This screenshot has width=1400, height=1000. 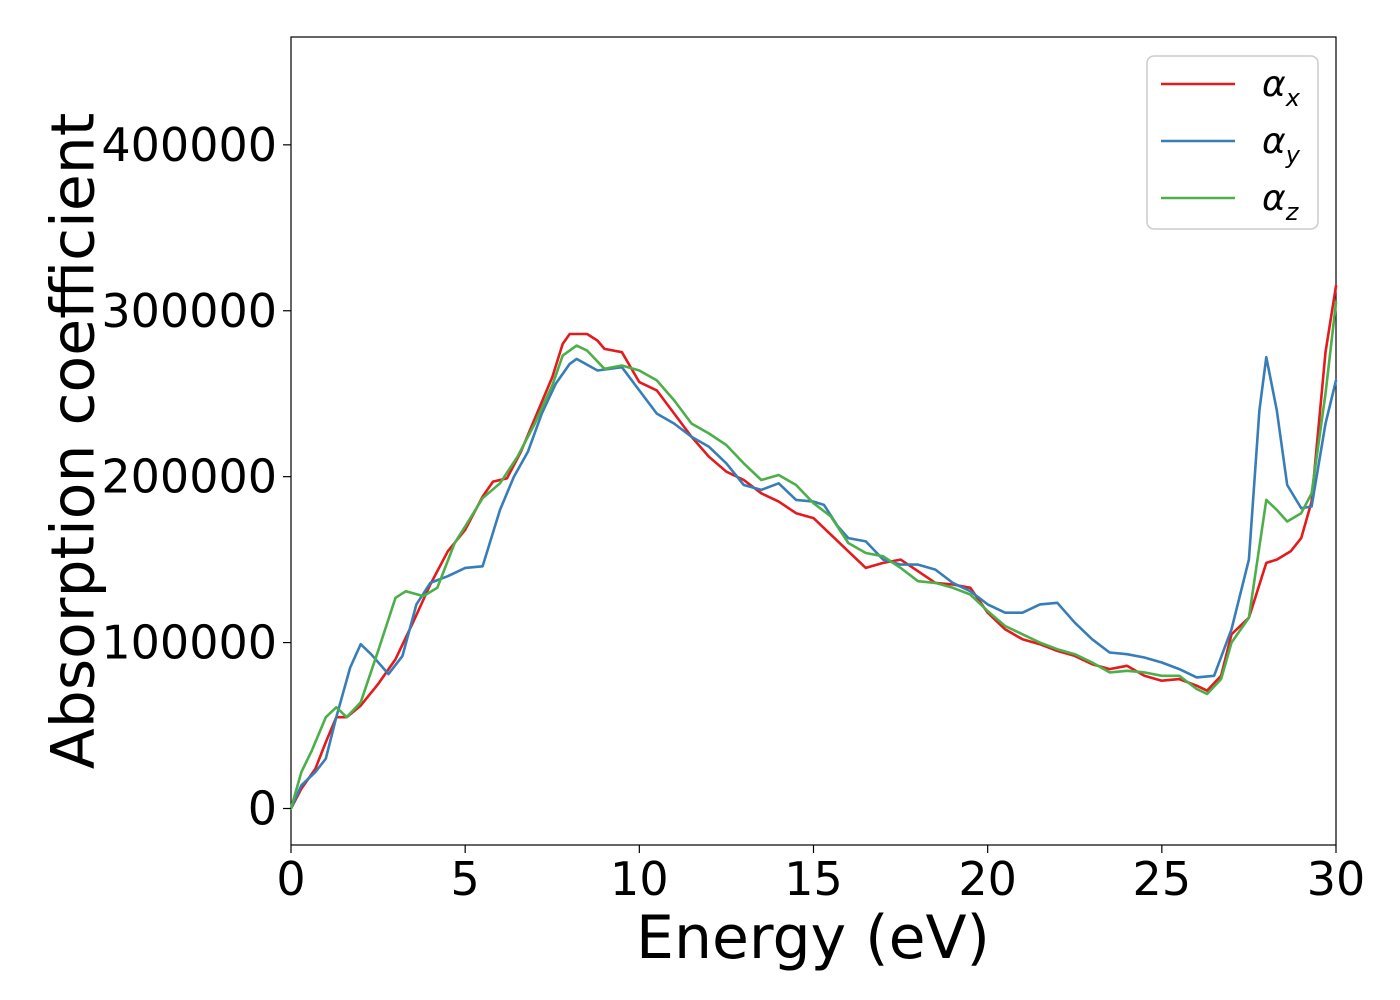 I want to click on legend-label-2: αy, so click(x=1281, y=145).